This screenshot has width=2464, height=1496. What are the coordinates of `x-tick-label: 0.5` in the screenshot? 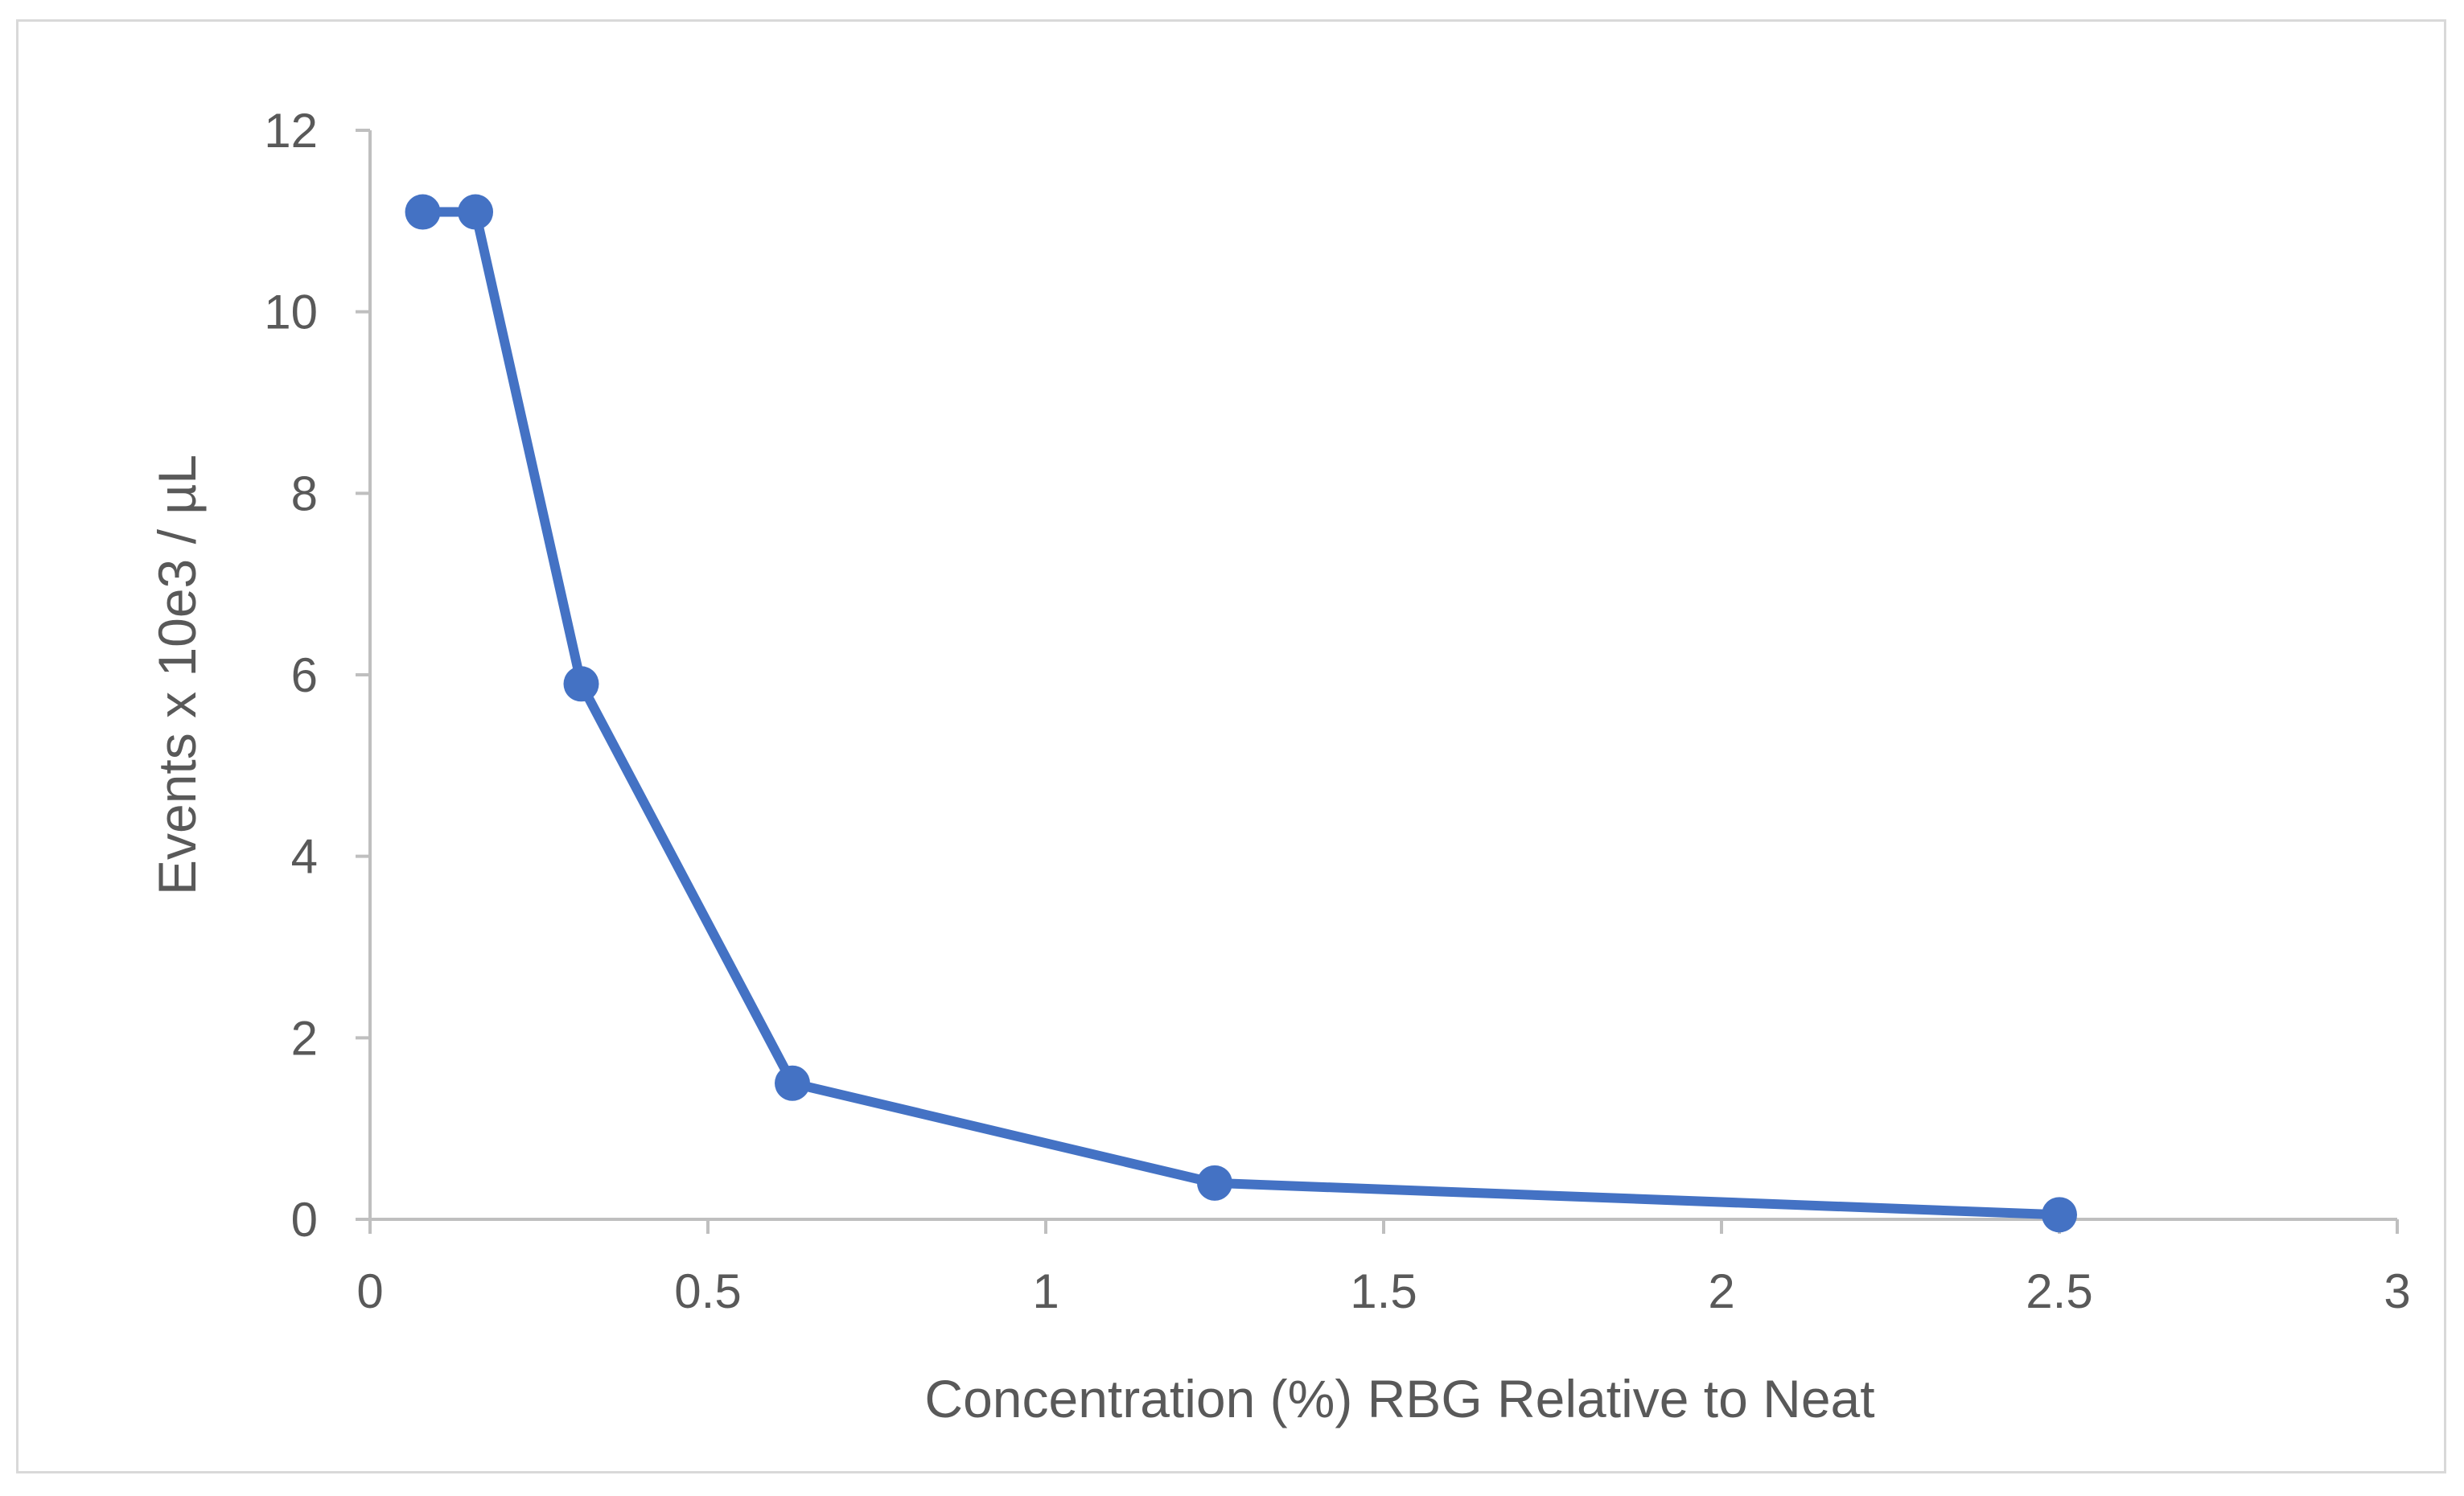 It's located at (707, 1291).